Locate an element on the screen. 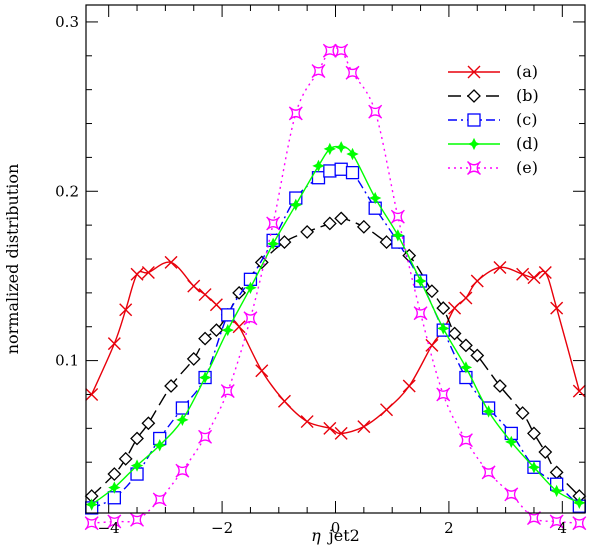 The image size is (598, 550). legend-d-item: (d) is located at coordinates (493, 143).